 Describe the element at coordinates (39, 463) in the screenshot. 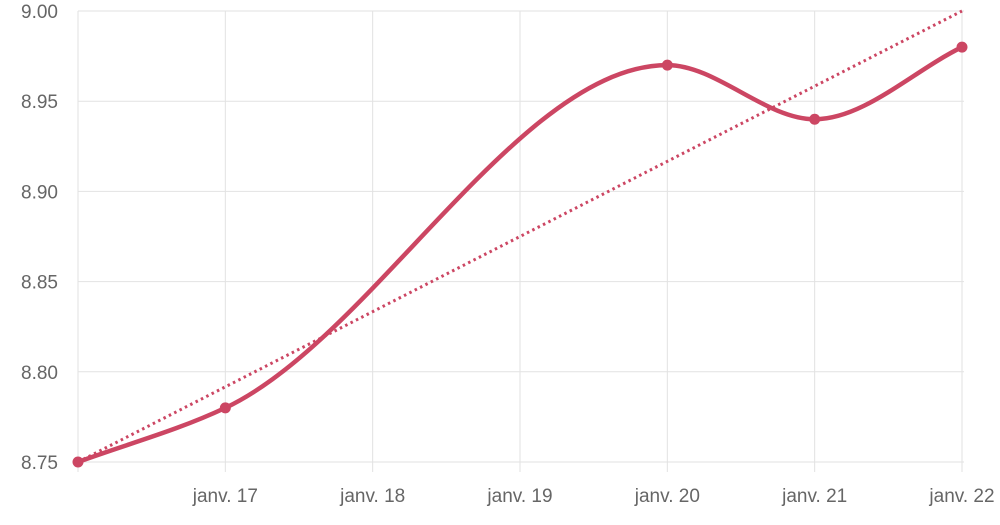

I see `y-tick-label: 8.75` at that location.